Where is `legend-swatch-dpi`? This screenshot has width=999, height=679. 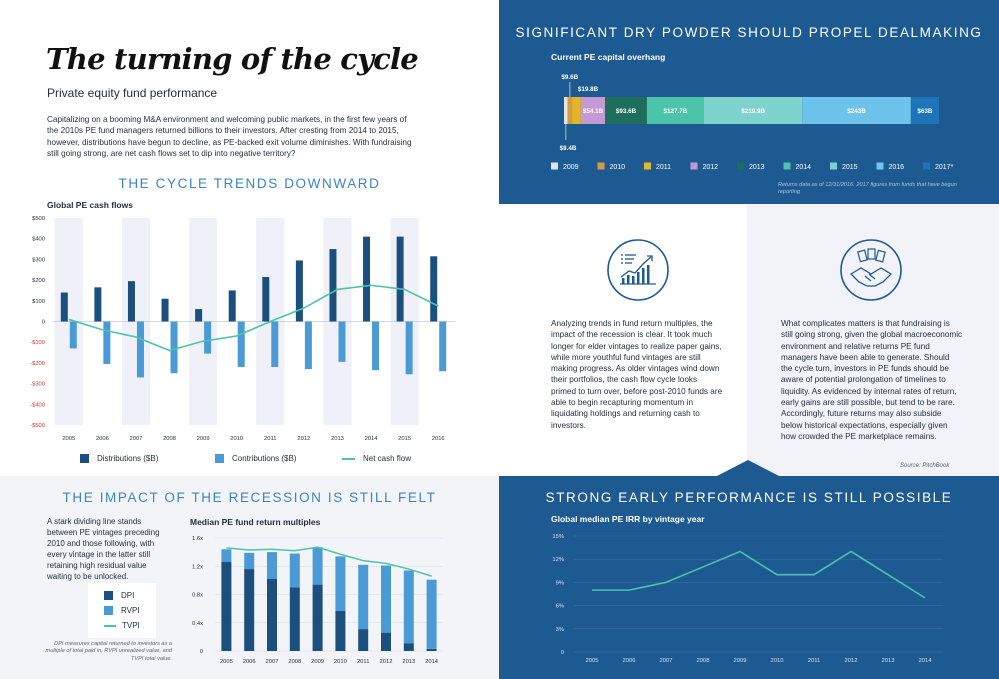
legend-swatch-dpi is located at coordinates (108, 595).